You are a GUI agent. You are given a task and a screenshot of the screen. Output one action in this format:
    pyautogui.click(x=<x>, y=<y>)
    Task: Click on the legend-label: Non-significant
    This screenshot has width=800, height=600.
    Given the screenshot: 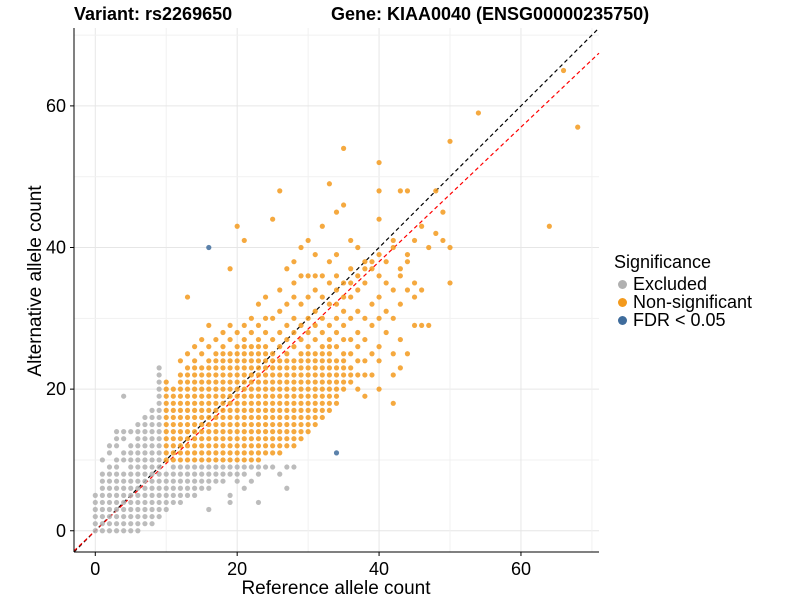 What is the action you would take?
    pyautogui.click(x=693, y=301)
    